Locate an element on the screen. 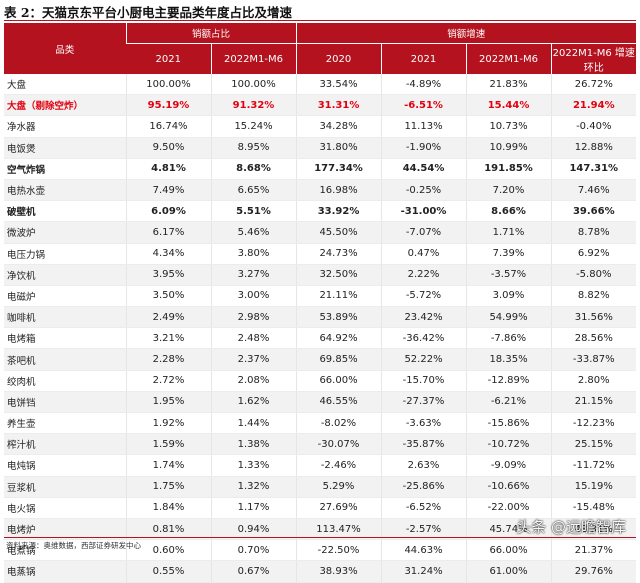 The image size is (640, 583). value-cell: 66.00% is located at coordinates (508, 550).